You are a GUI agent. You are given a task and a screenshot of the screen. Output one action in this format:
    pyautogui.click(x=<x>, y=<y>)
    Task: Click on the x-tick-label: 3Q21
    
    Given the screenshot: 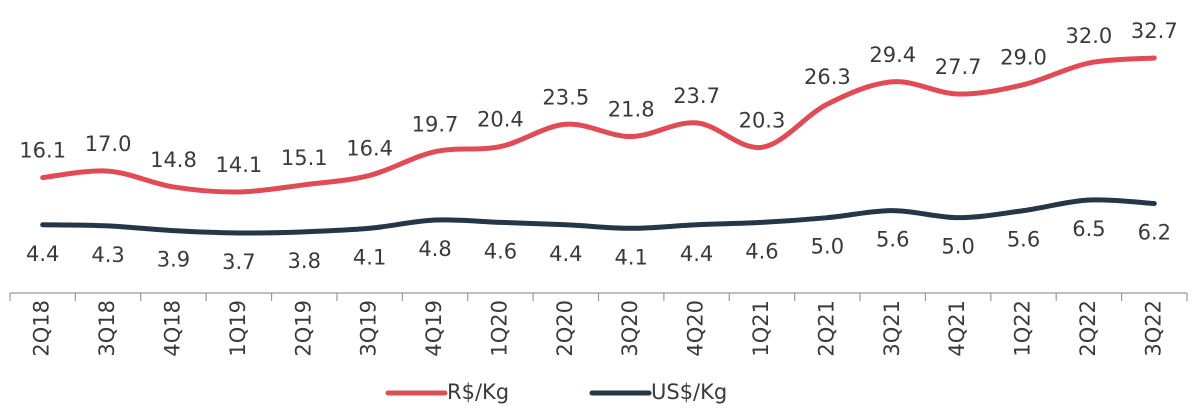 What is the action you would take?
    pyautogui.click(x=892, y=328)
    